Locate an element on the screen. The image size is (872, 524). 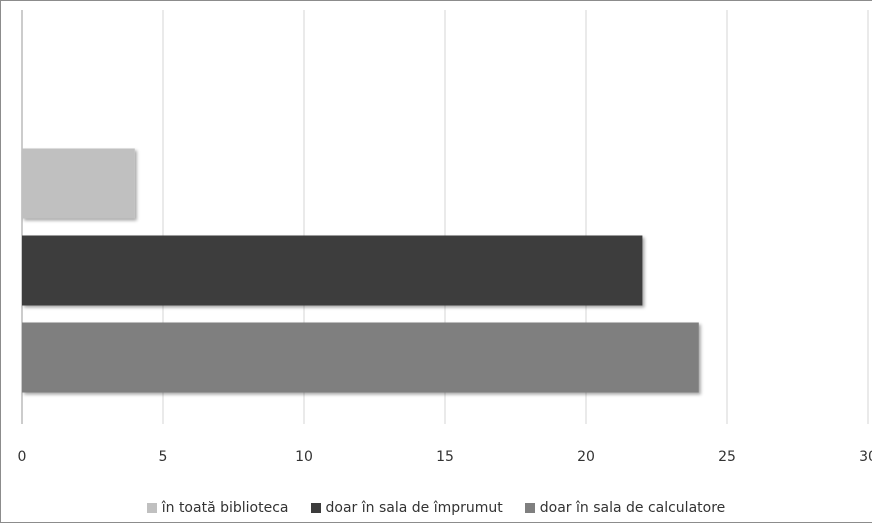
x-tick-label: 15 is located at coordinates (445, 457).